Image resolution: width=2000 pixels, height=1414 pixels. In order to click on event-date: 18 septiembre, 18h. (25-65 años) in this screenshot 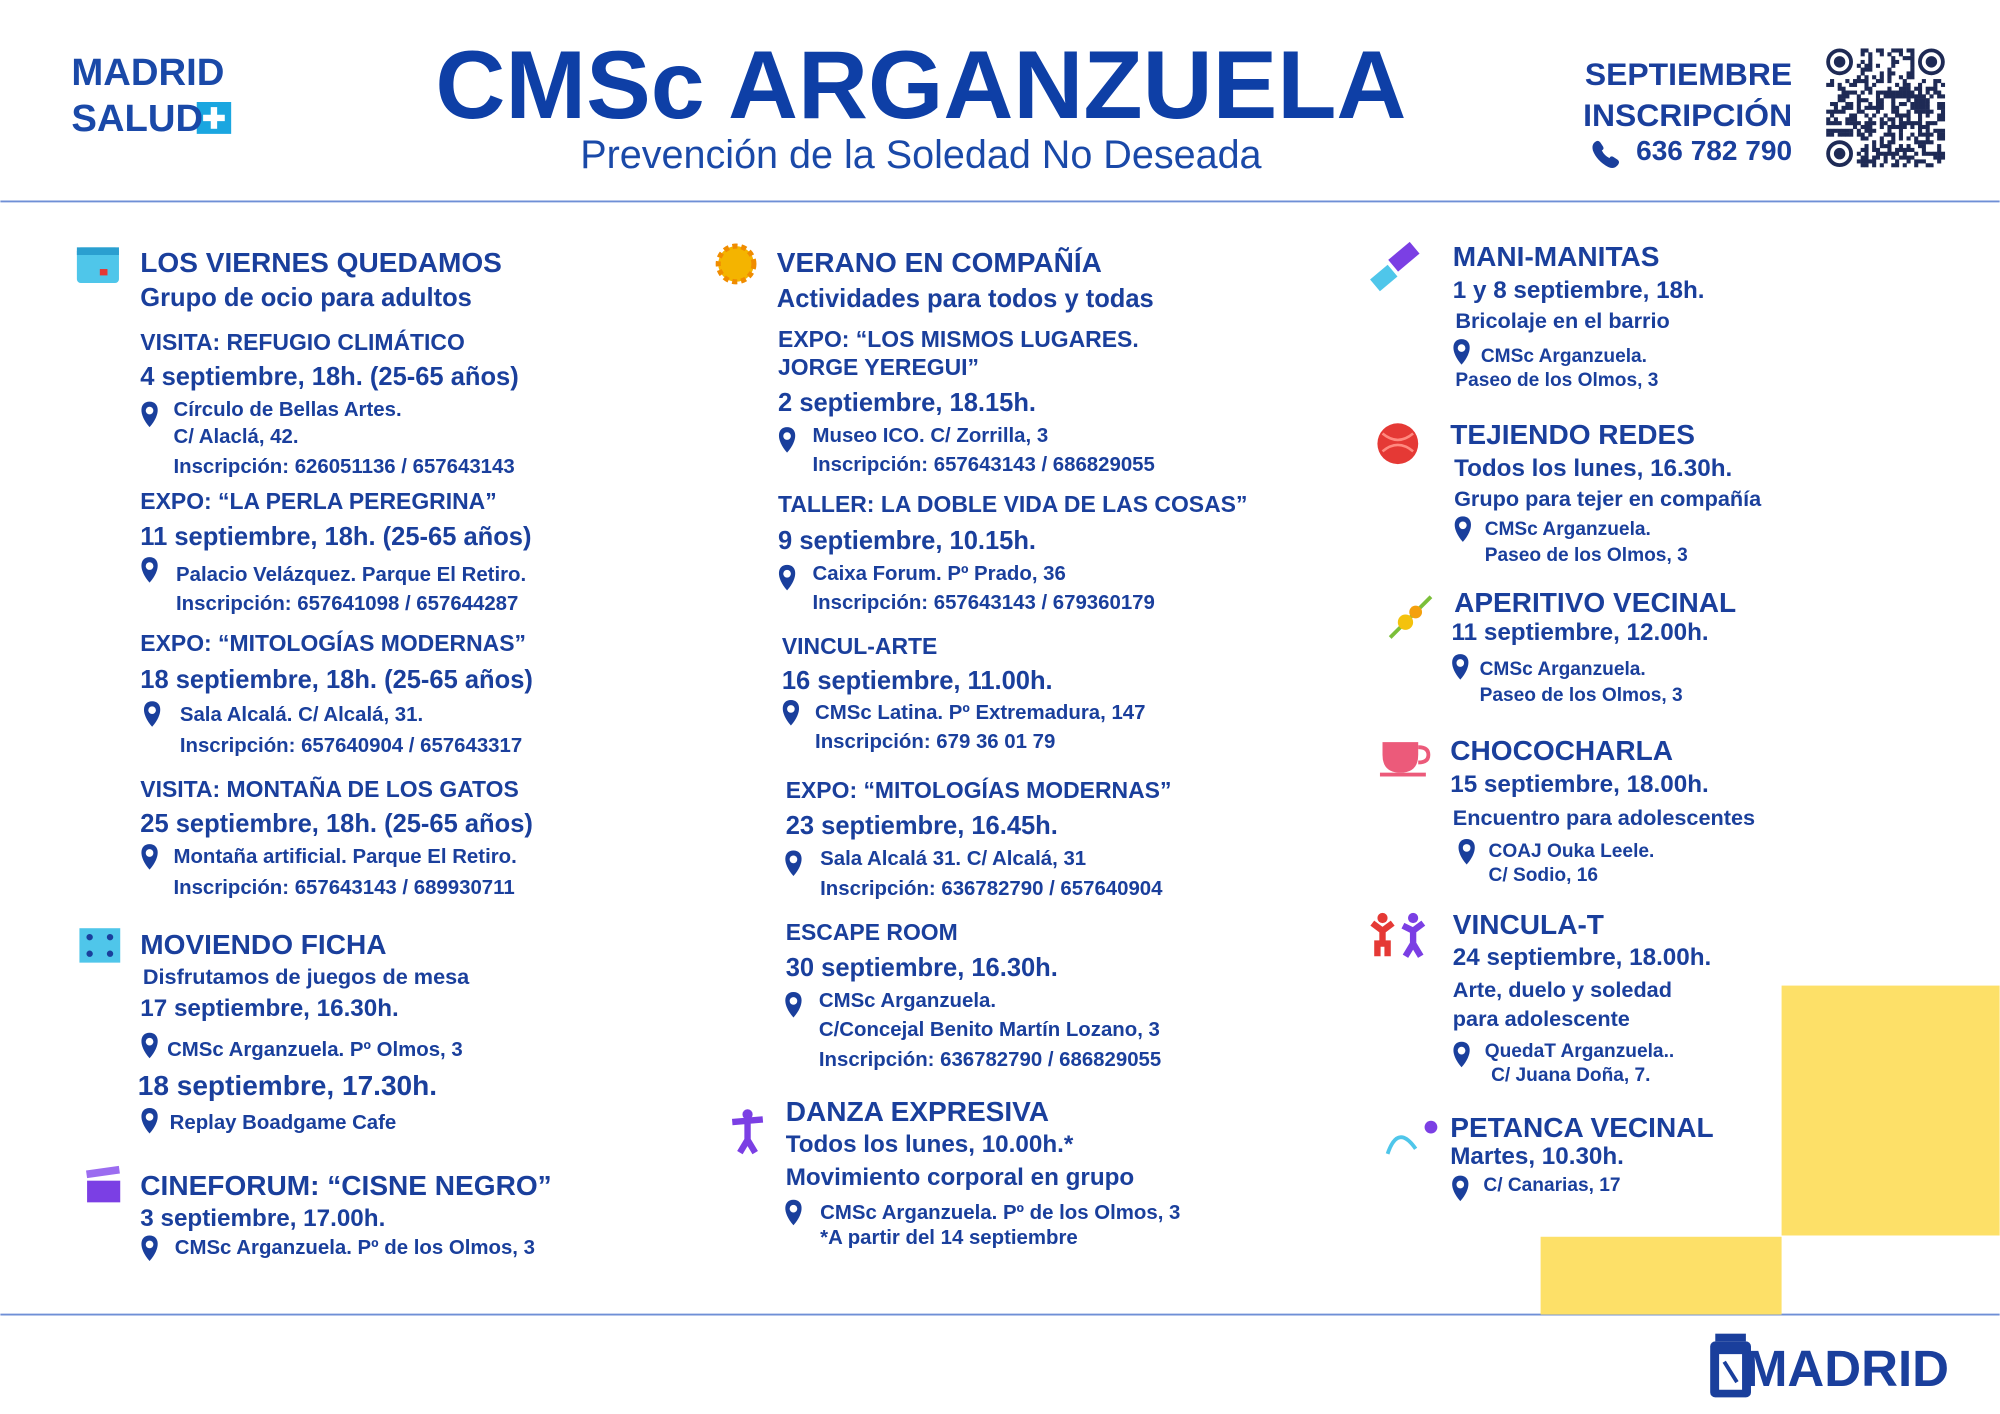, I will do `click(336, 679)`.